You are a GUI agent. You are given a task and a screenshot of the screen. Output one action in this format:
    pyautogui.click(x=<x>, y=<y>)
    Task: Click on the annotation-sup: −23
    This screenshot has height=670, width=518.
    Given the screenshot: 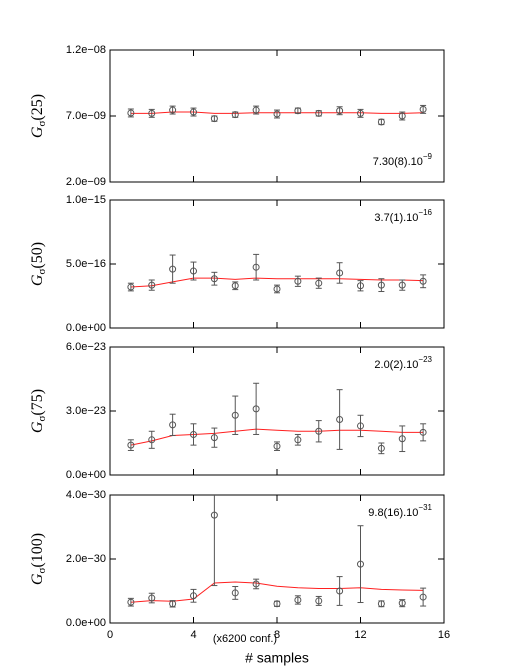 What is the action you would take?
    pyautogui.click(x=425, y=359)
    